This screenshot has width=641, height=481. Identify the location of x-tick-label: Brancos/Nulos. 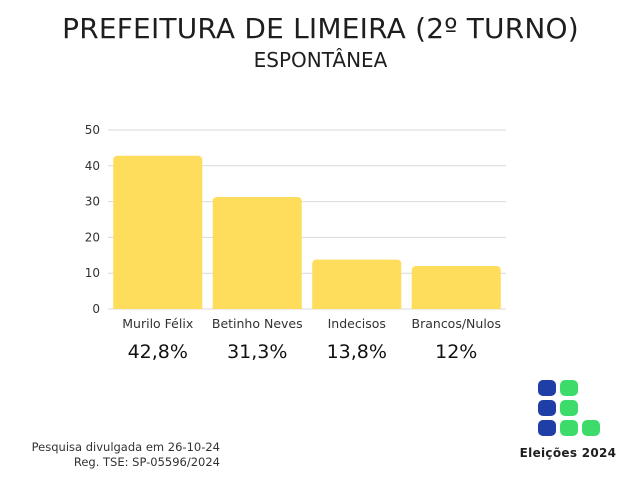
(456, 323).